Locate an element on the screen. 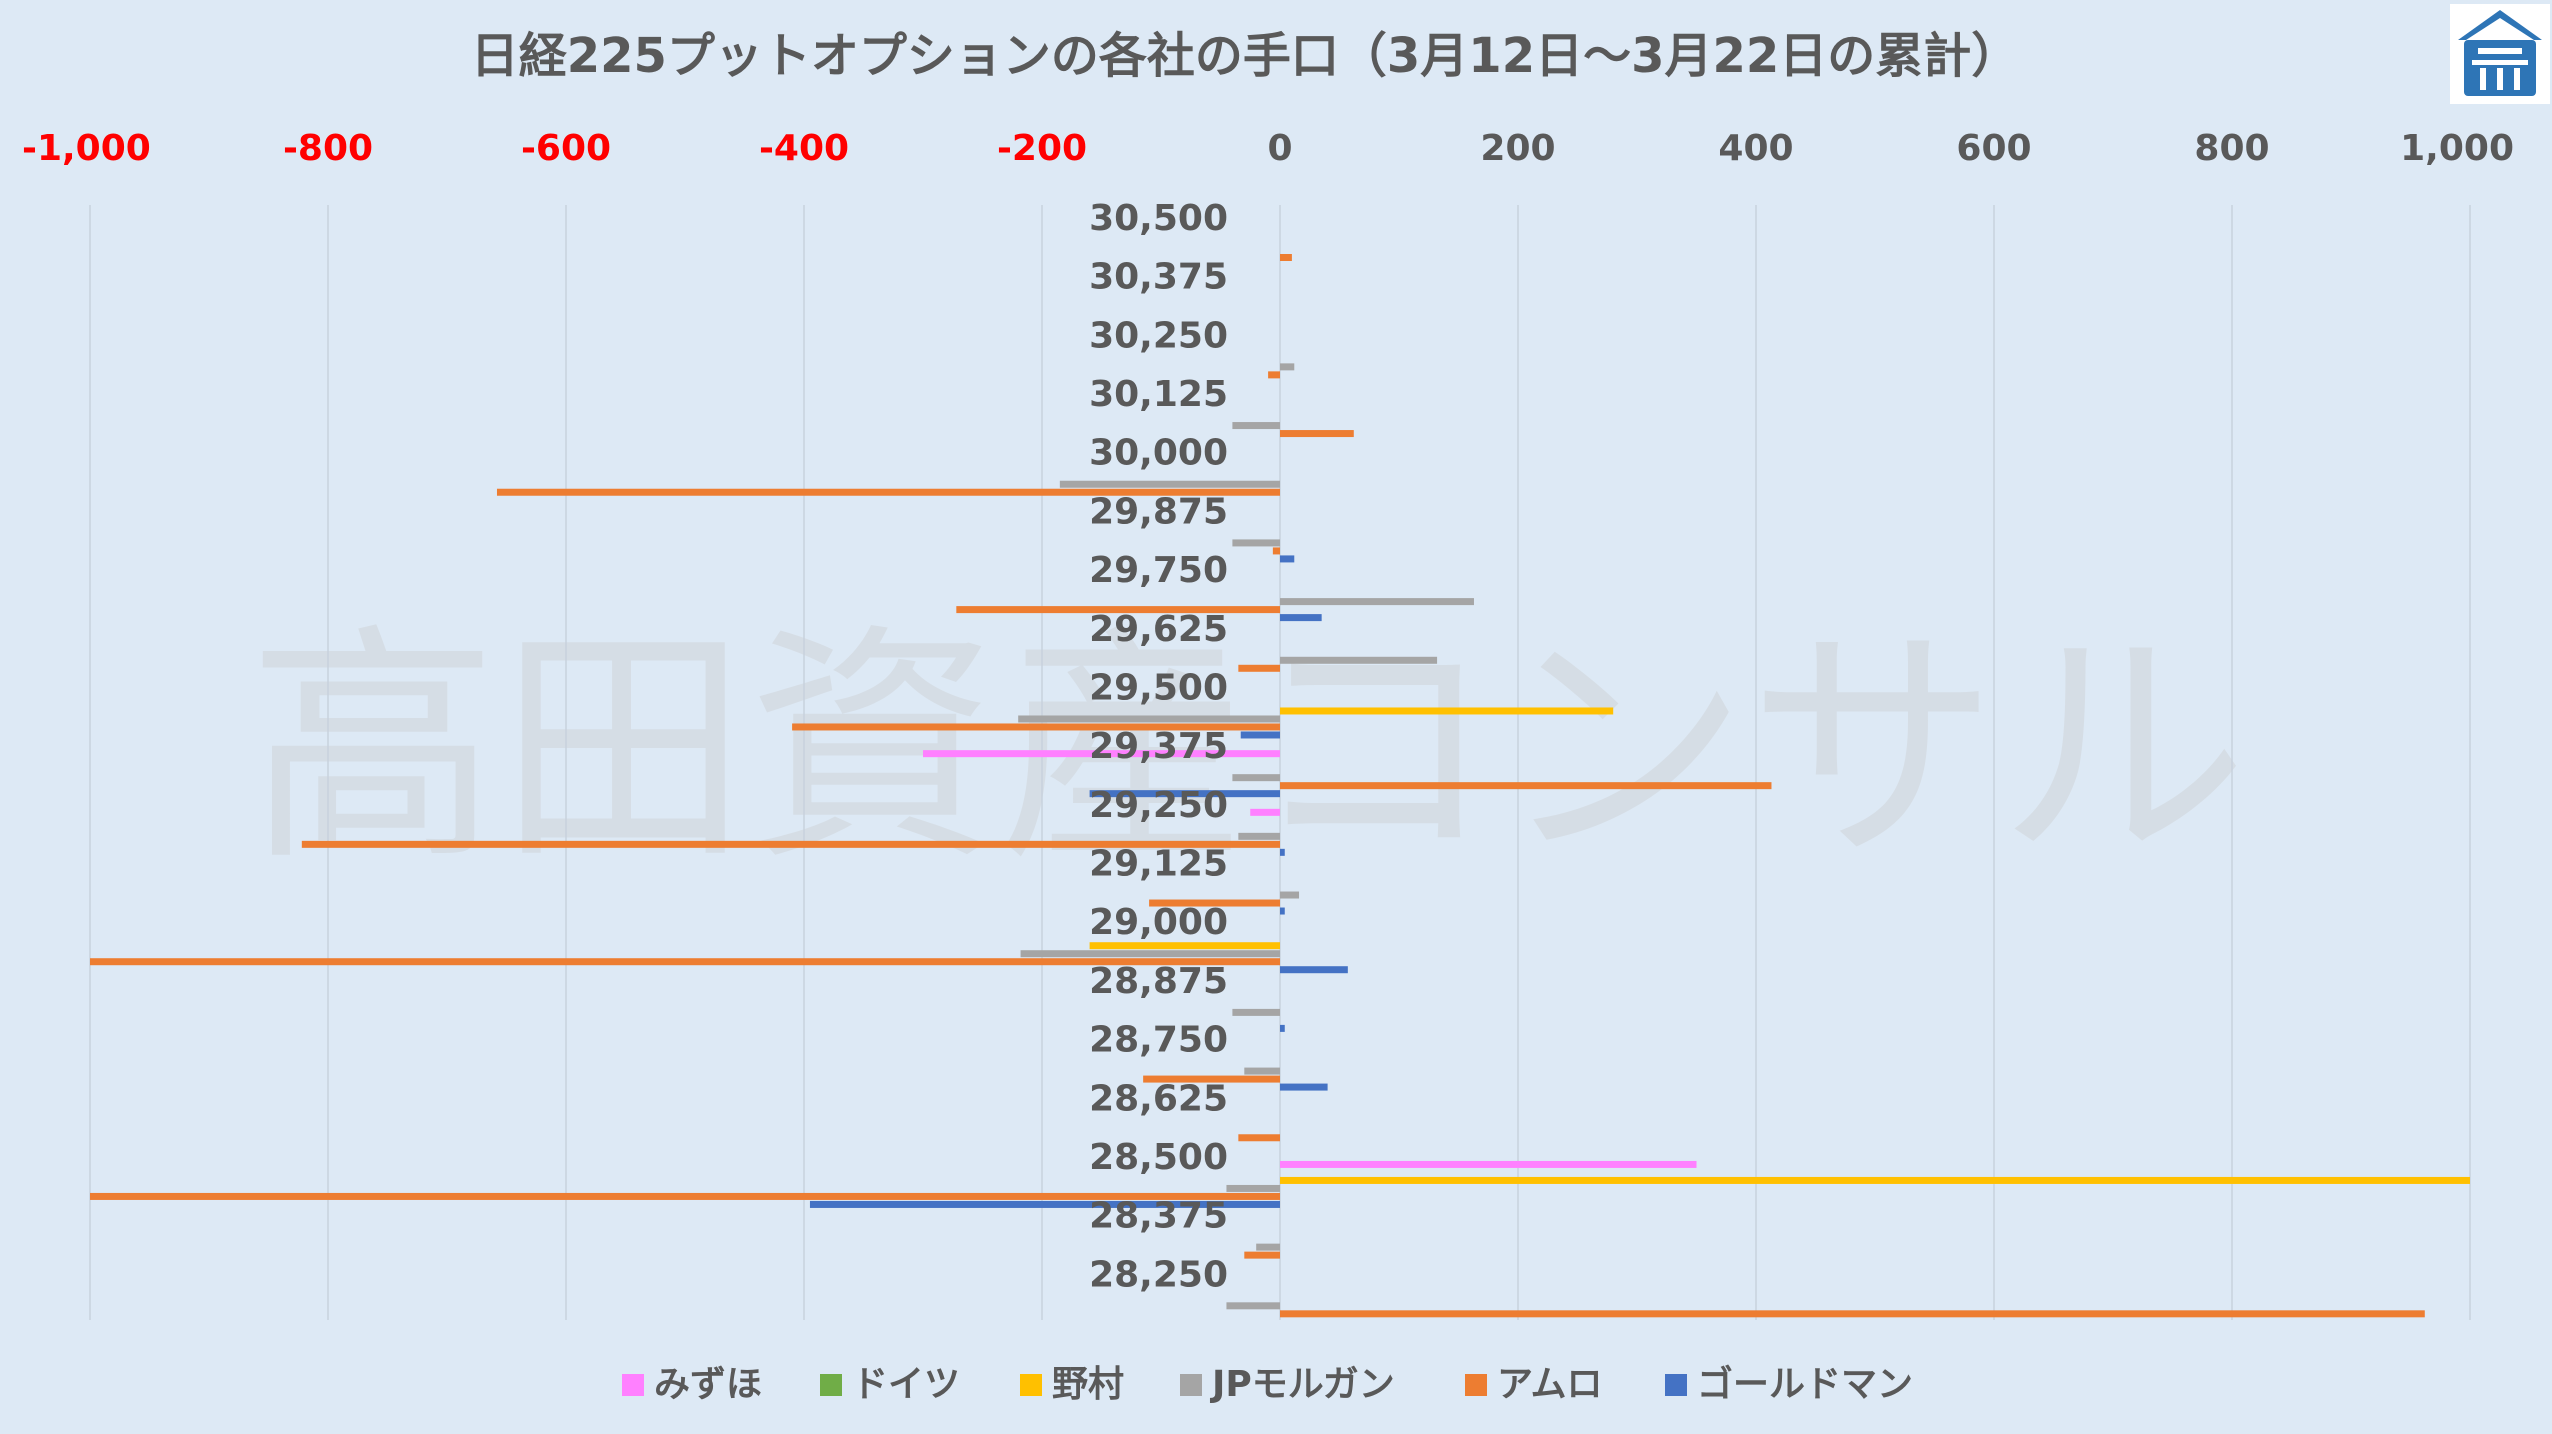 The image size is (2552, 1434). legend-label: アムロ is located at coordinates (1549, 1384).